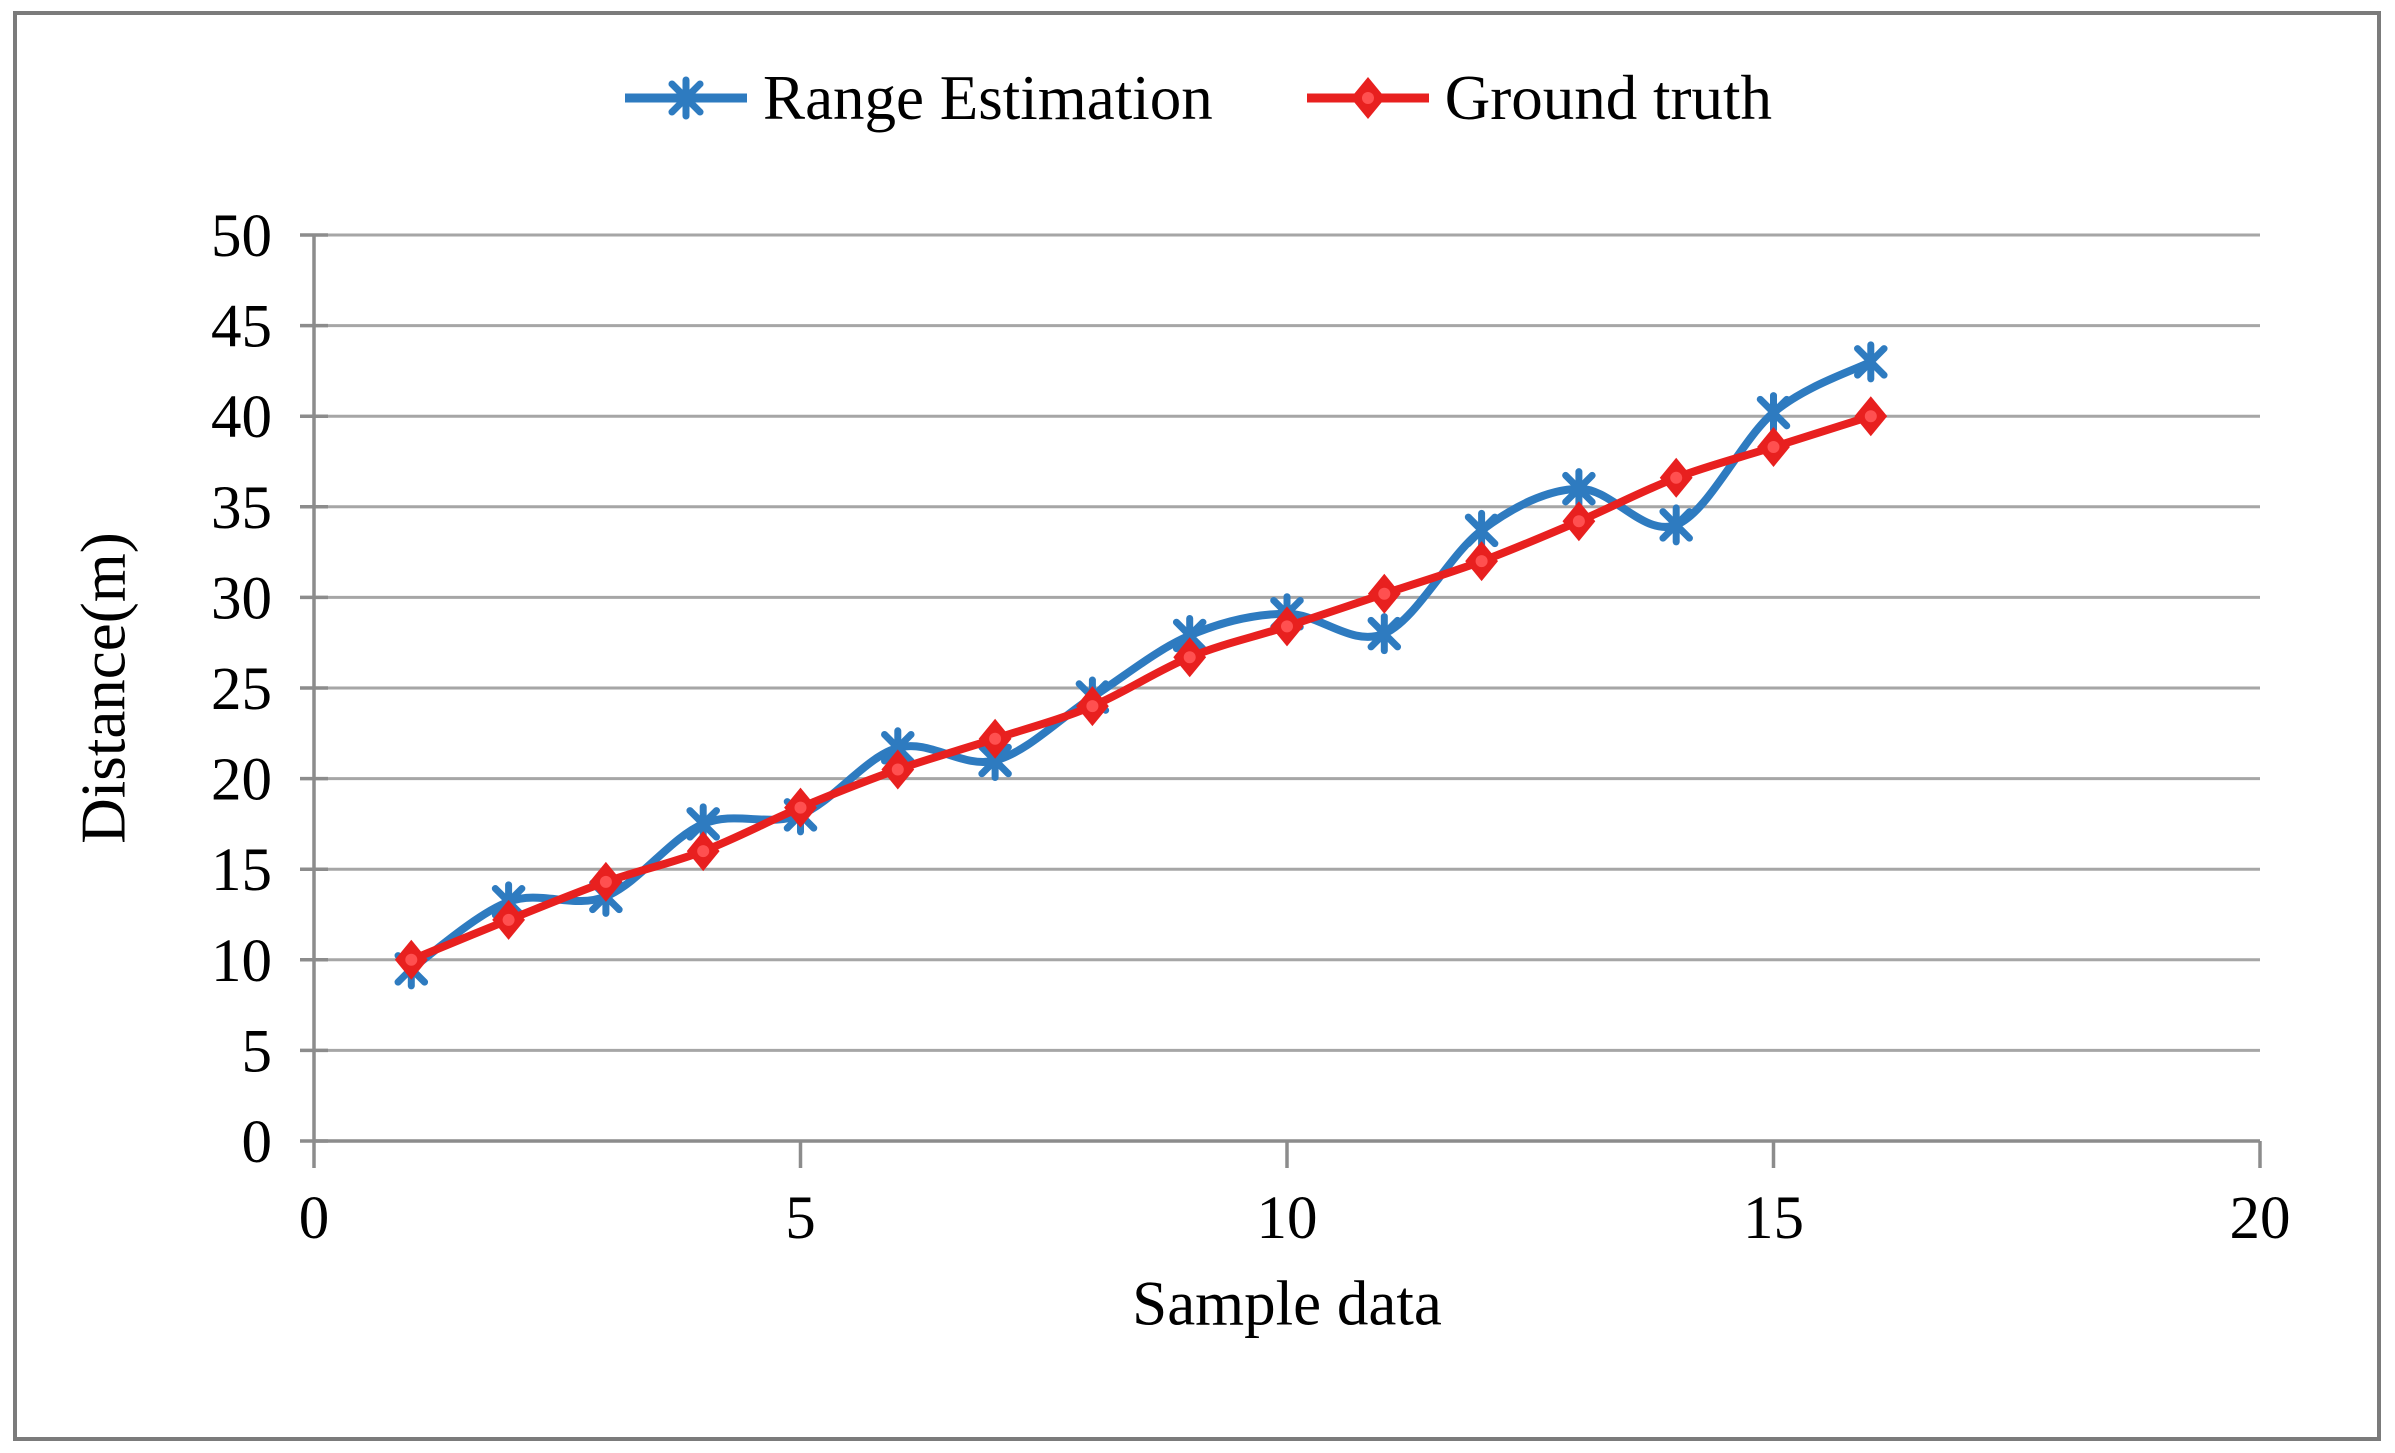 The image size is (2395, 1453). What do you see at coordinates (241, 870) in the screenshot?
I see `y-tick-label: 15` at bounding box center [241, 870].